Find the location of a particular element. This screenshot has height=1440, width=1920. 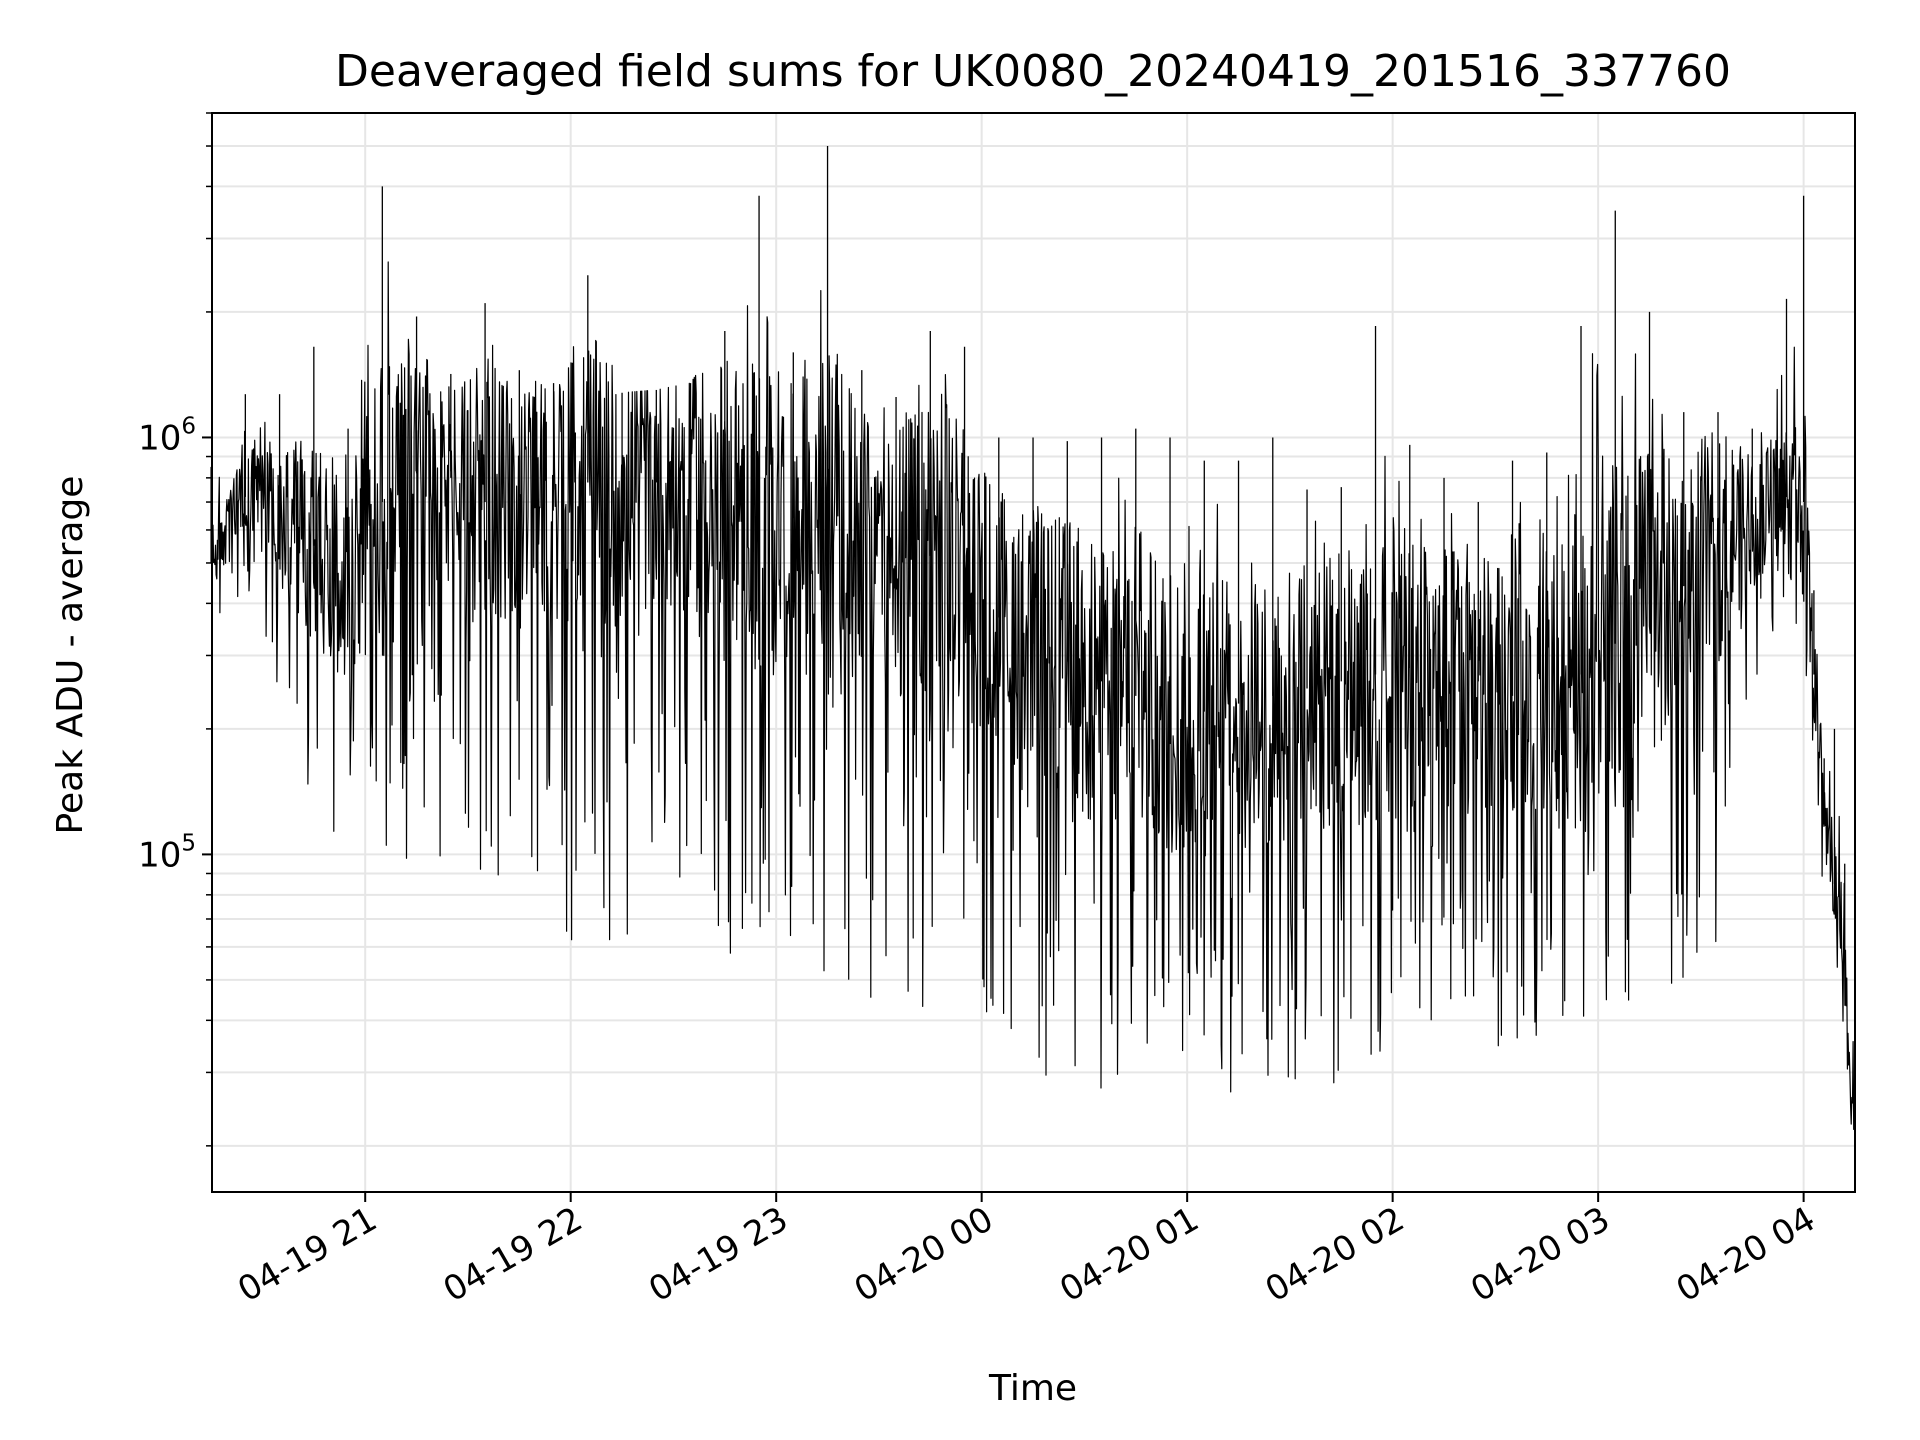

x-tick-label: 04-19 21 is located at coordinates (307, 1254).